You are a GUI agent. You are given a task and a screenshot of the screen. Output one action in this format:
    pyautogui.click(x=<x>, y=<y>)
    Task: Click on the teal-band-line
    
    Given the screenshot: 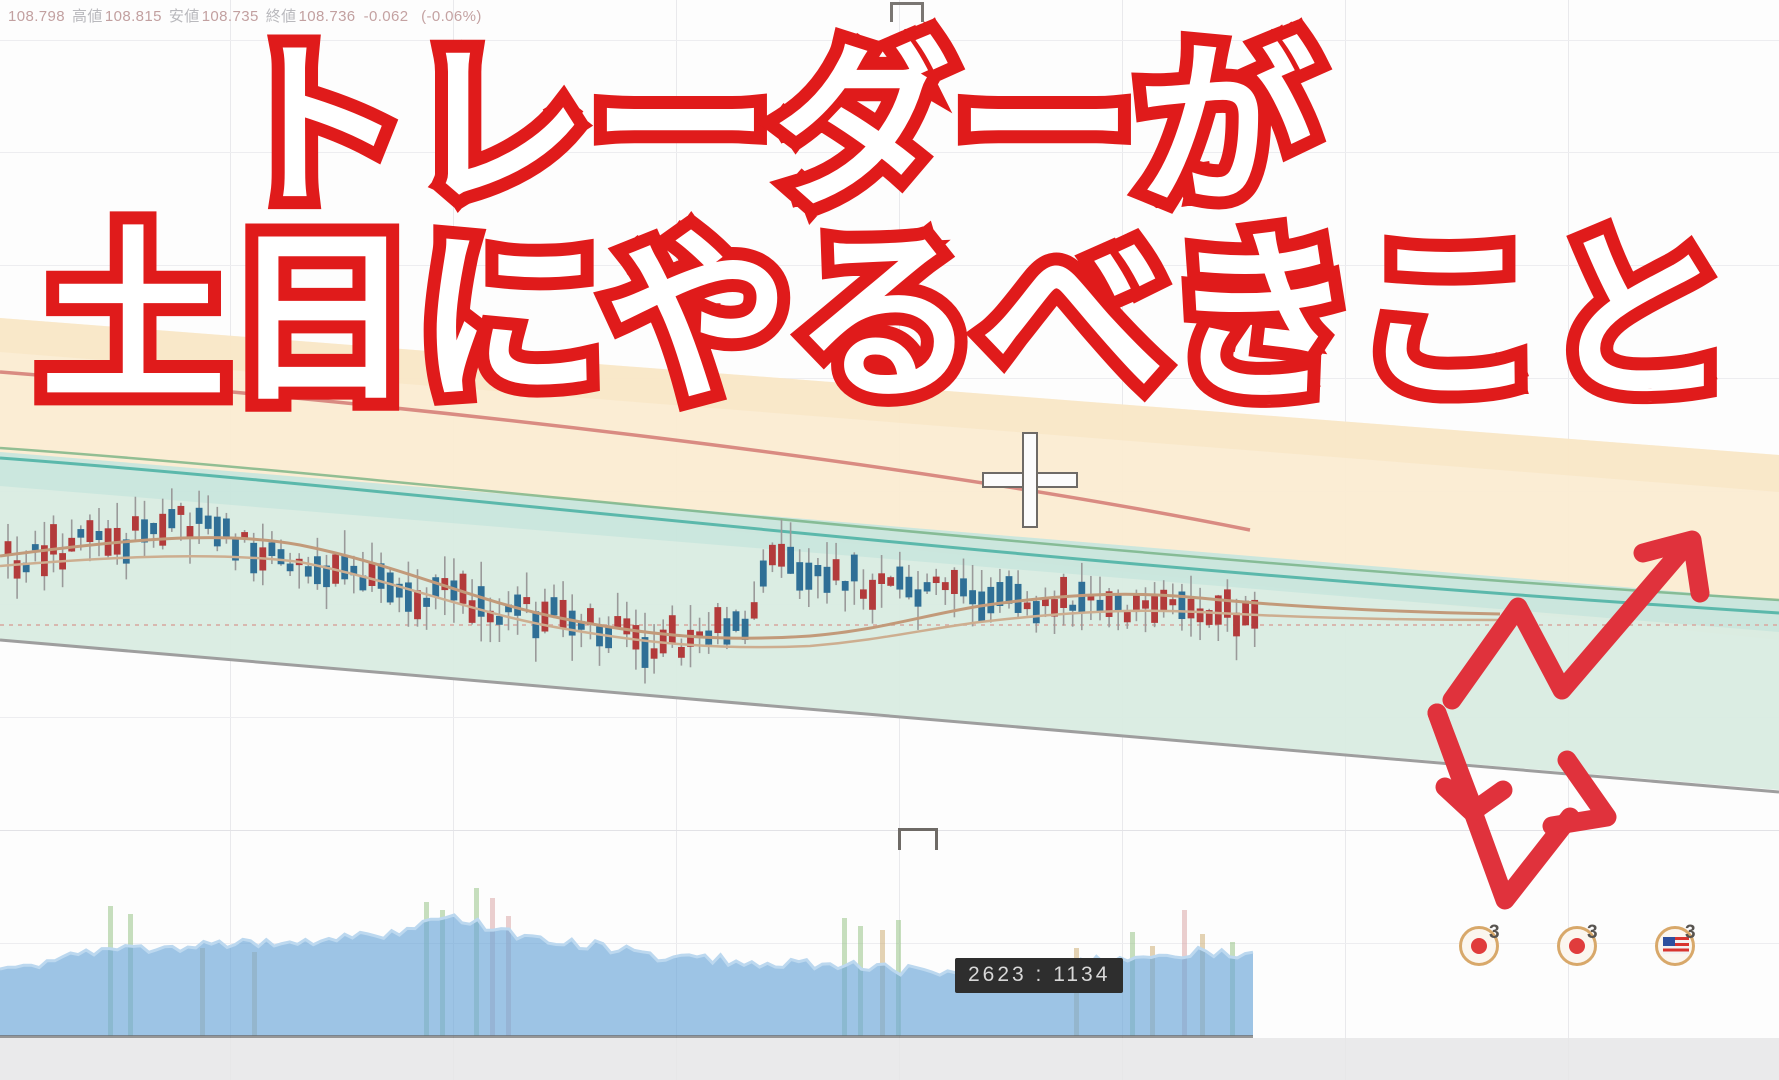 What is the action you would take?
    pyautogui.click(x=889, y=535)
    